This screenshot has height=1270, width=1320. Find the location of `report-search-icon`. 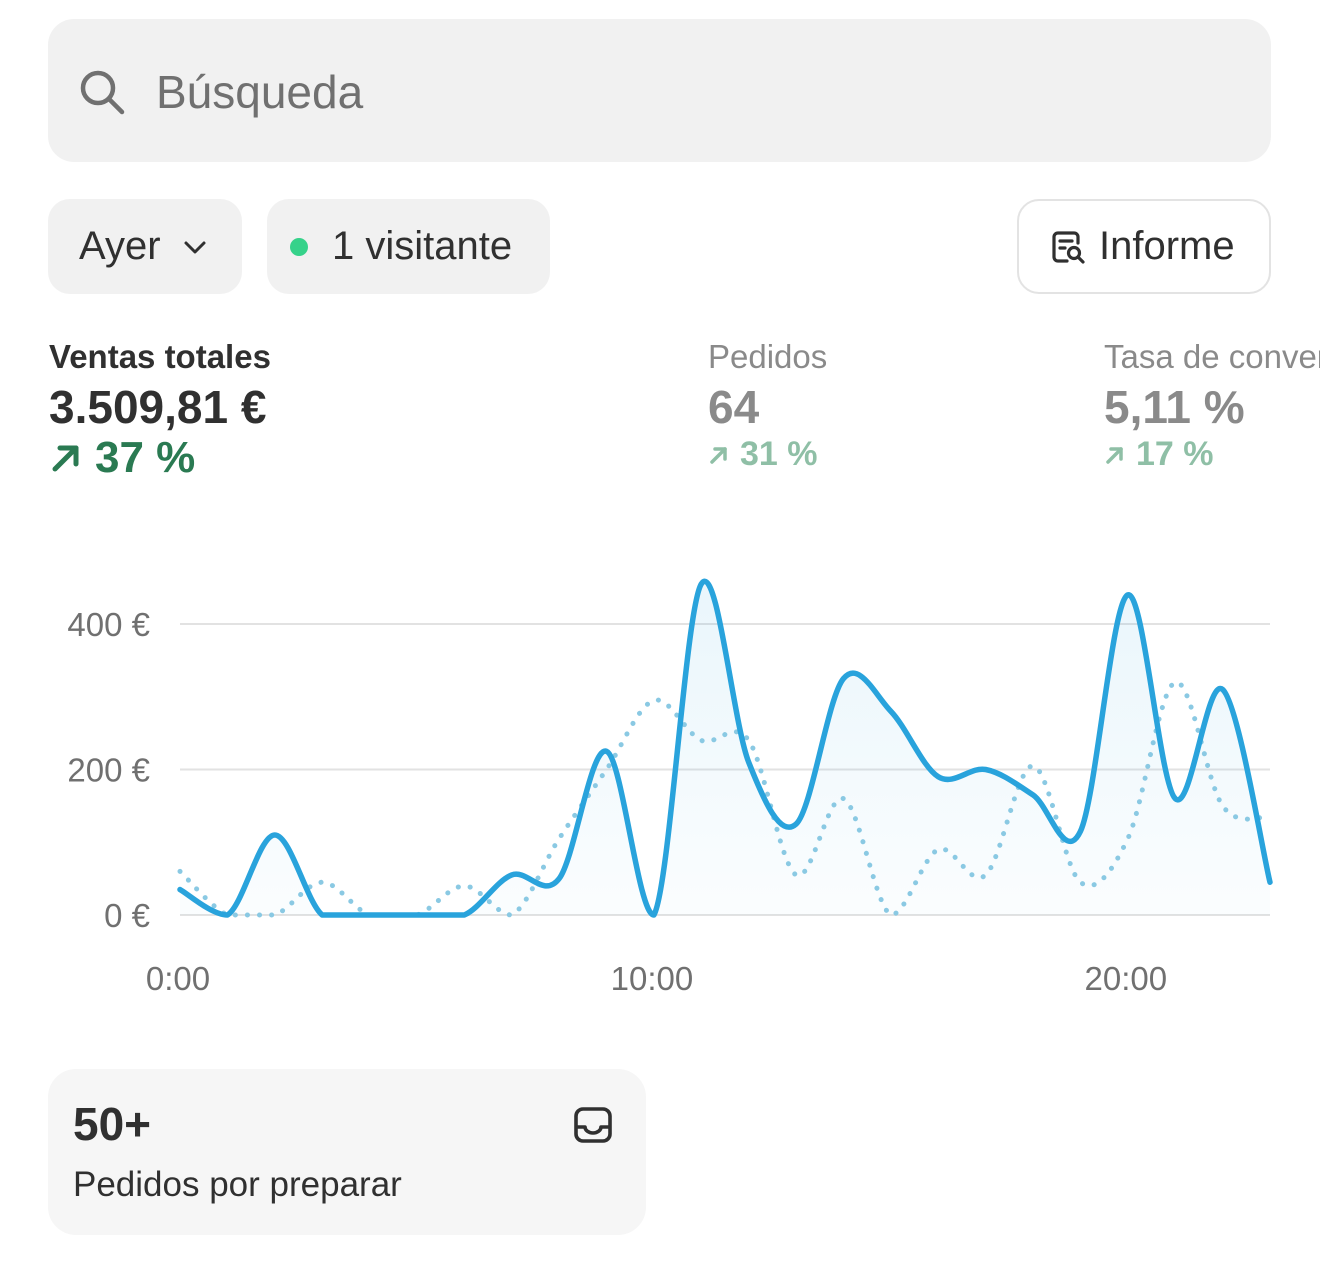

report-search-icon is located at coordinates (1068, 247).